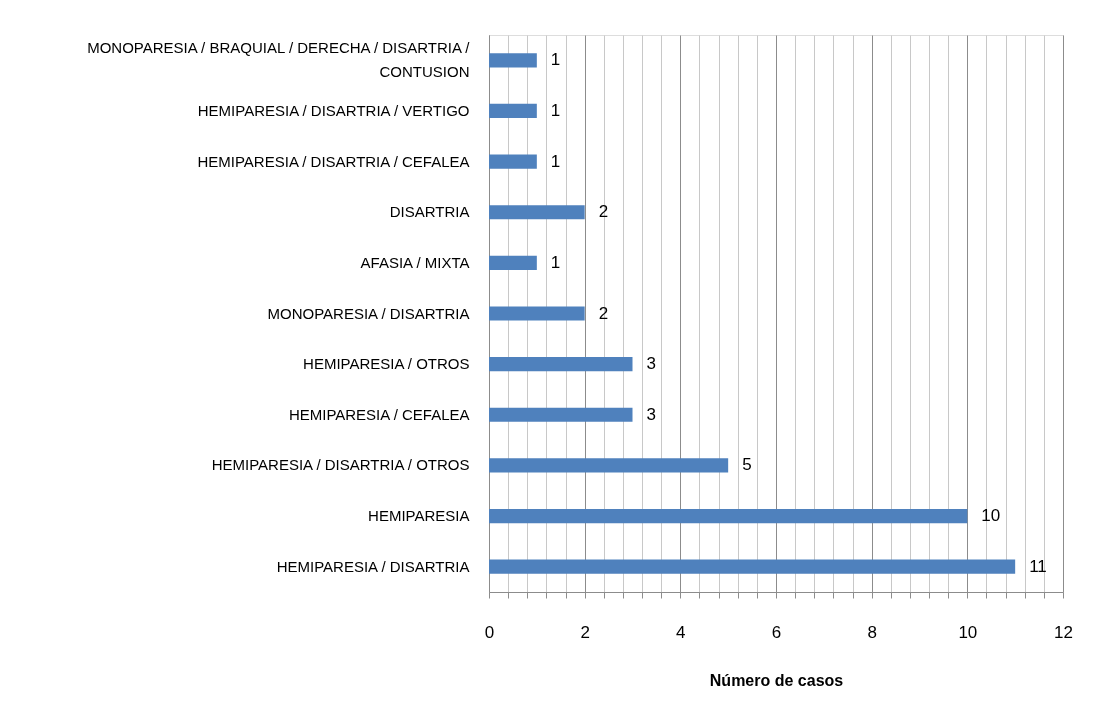 This screenshot has width=1099, height=722. What do you see at coordinates (1038, 566) in the screenshot?
I see `data-label: 11` at bounding box center [1038, 566].